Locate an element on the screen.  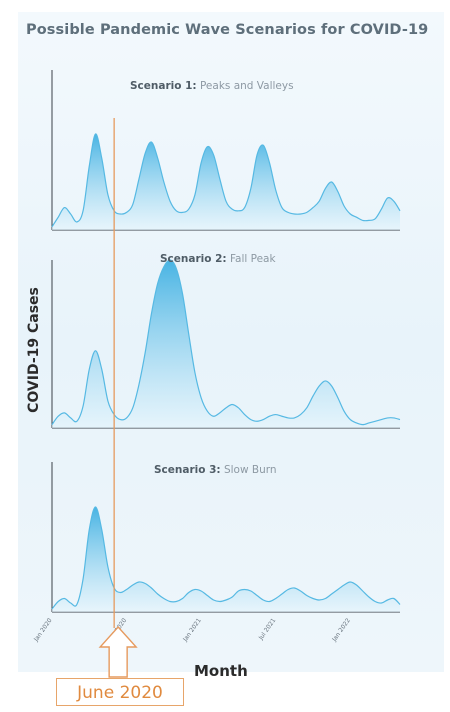
scenario-2-title-rest: Fall Peak is located at coordinates (252, 259).